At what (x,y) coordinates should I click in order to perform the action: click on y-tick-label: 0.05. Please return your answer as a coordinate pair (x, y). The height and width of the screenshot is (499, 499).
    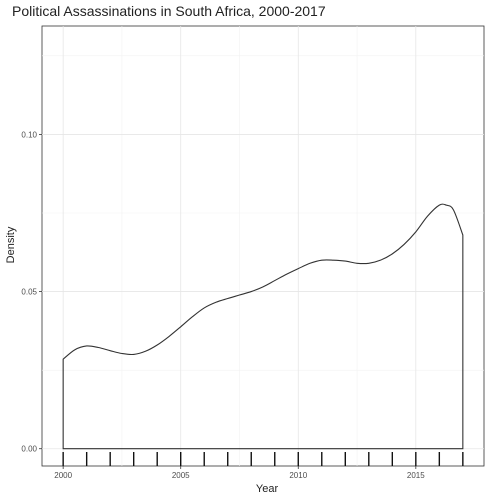
    Looking at the image, I should click on (29, 292).